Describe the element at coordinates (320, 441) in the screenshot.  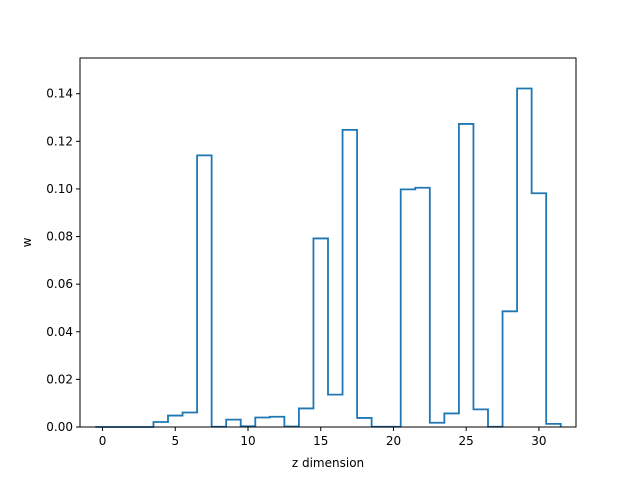
I see `x-tick-label: 15` at that location.